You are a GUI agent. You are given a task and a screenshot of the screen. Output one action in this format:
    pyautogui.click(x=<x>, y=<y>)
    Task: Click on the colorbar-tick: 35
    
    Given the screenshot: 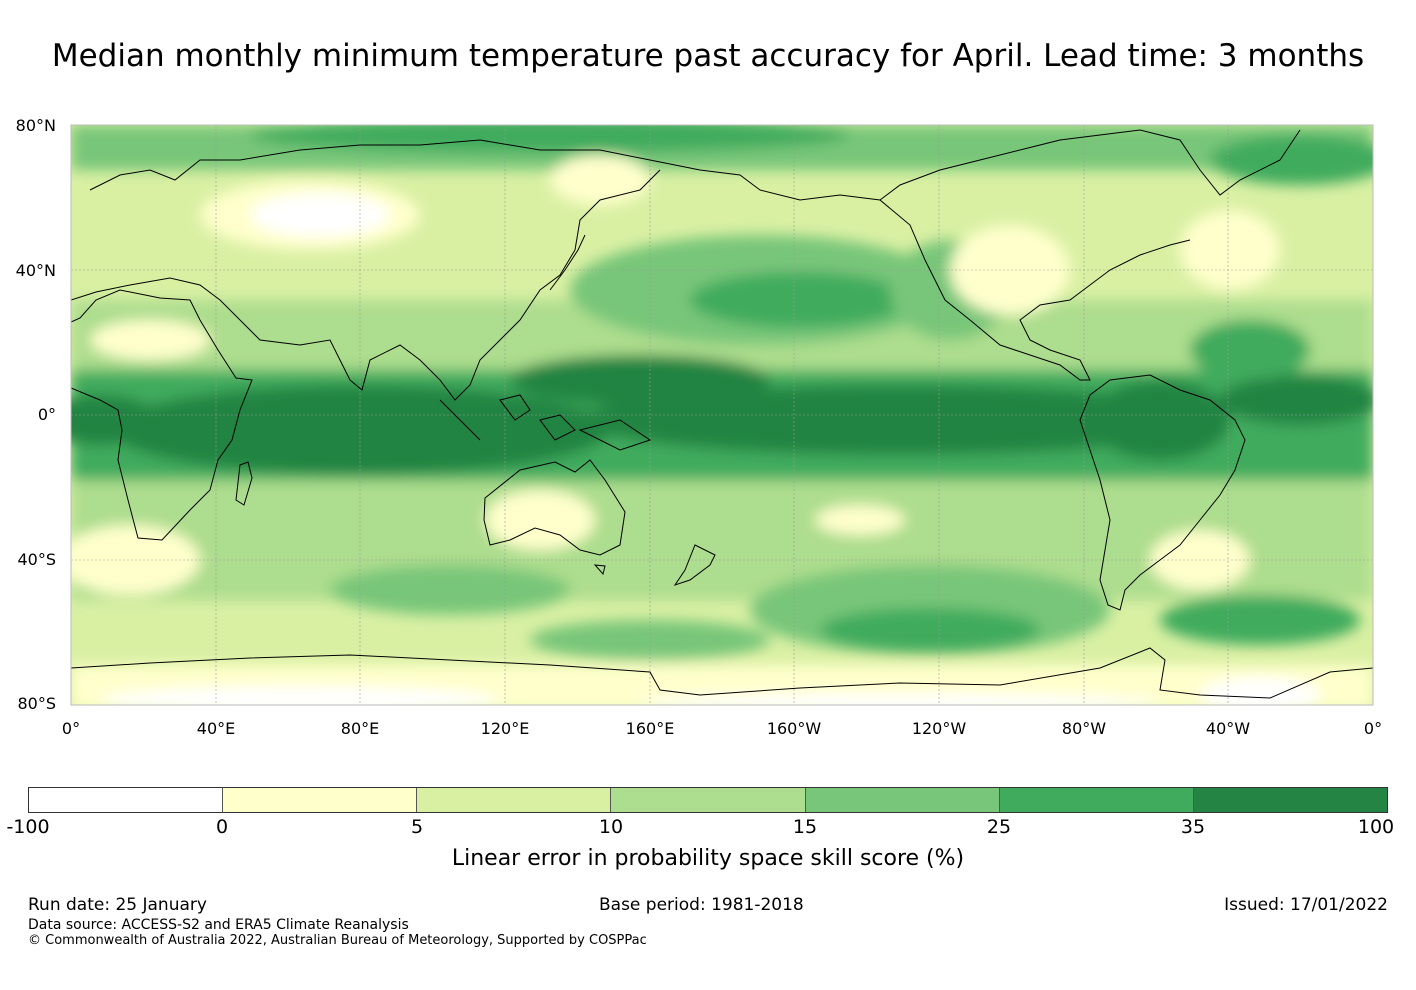 What is the action you would take?
    pyautogui.click(x=1193, y=827)
    